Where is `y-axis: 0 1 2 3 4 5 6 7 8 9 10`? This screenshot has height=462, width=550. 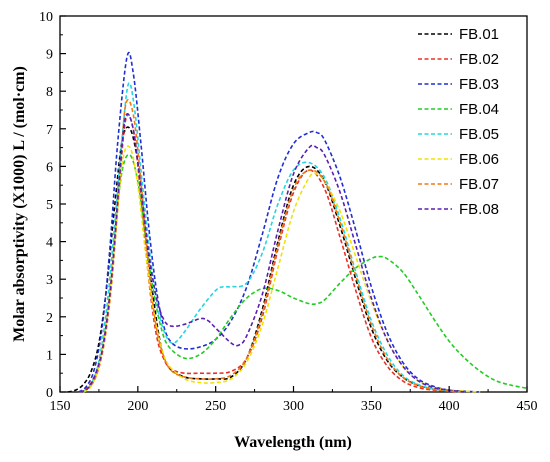 y-axis: 0 1 2 3 4 5 6 7 8 9 10 is located at coordinates (52, 205).